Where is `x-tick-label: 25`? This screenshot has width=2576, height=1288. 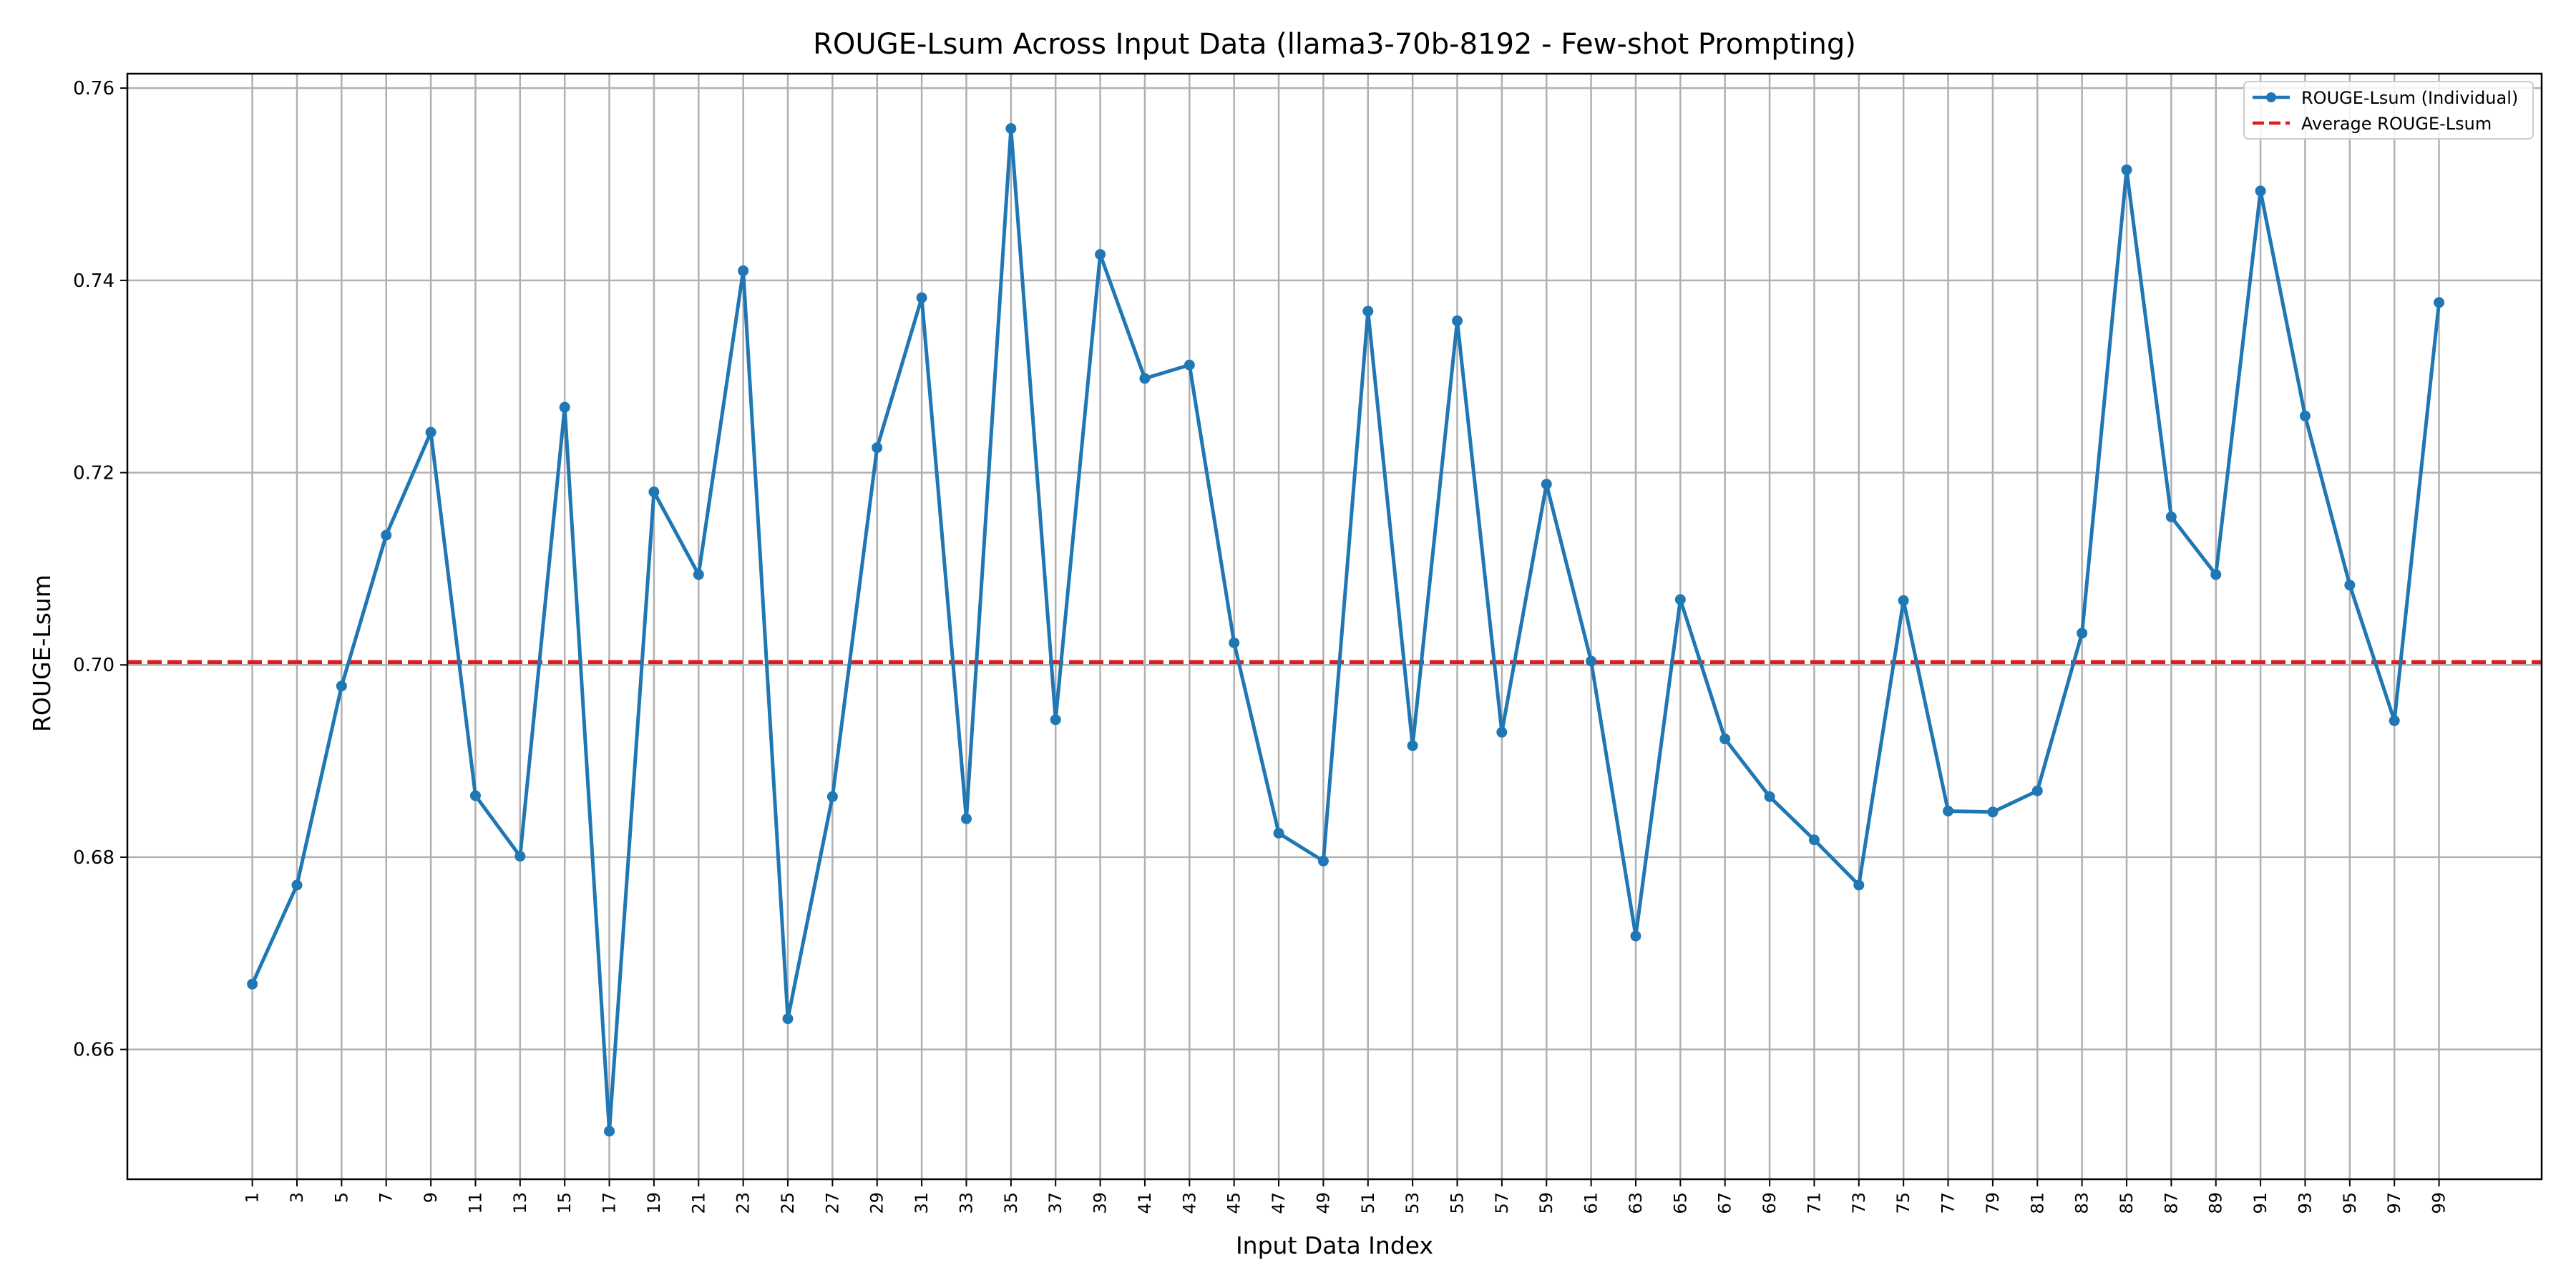 x-tick-label: 25 is located at coordinates (788, 1203).